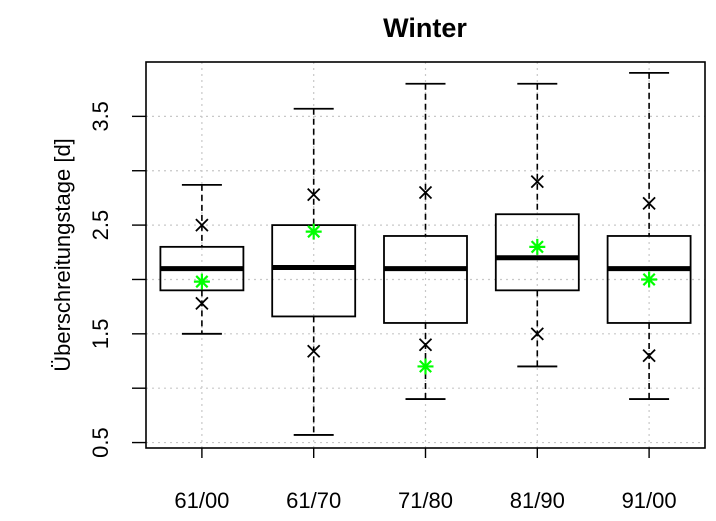 This screenshot has width=716, height=521. Describe the element at coordinates (425, 480) in the screenshot. I see `x-axis: 61/00 61/70 71/80 81/90 91/00` at that location.